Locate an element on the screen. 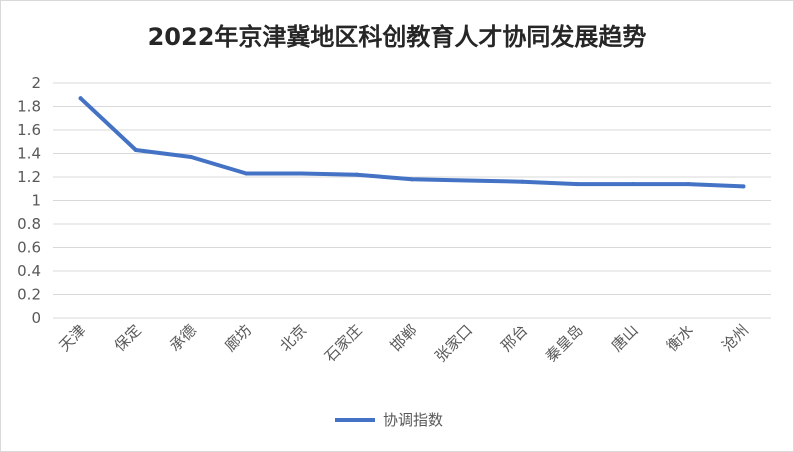  x-category-label: 沧州 is located at coordinates (735, 338).